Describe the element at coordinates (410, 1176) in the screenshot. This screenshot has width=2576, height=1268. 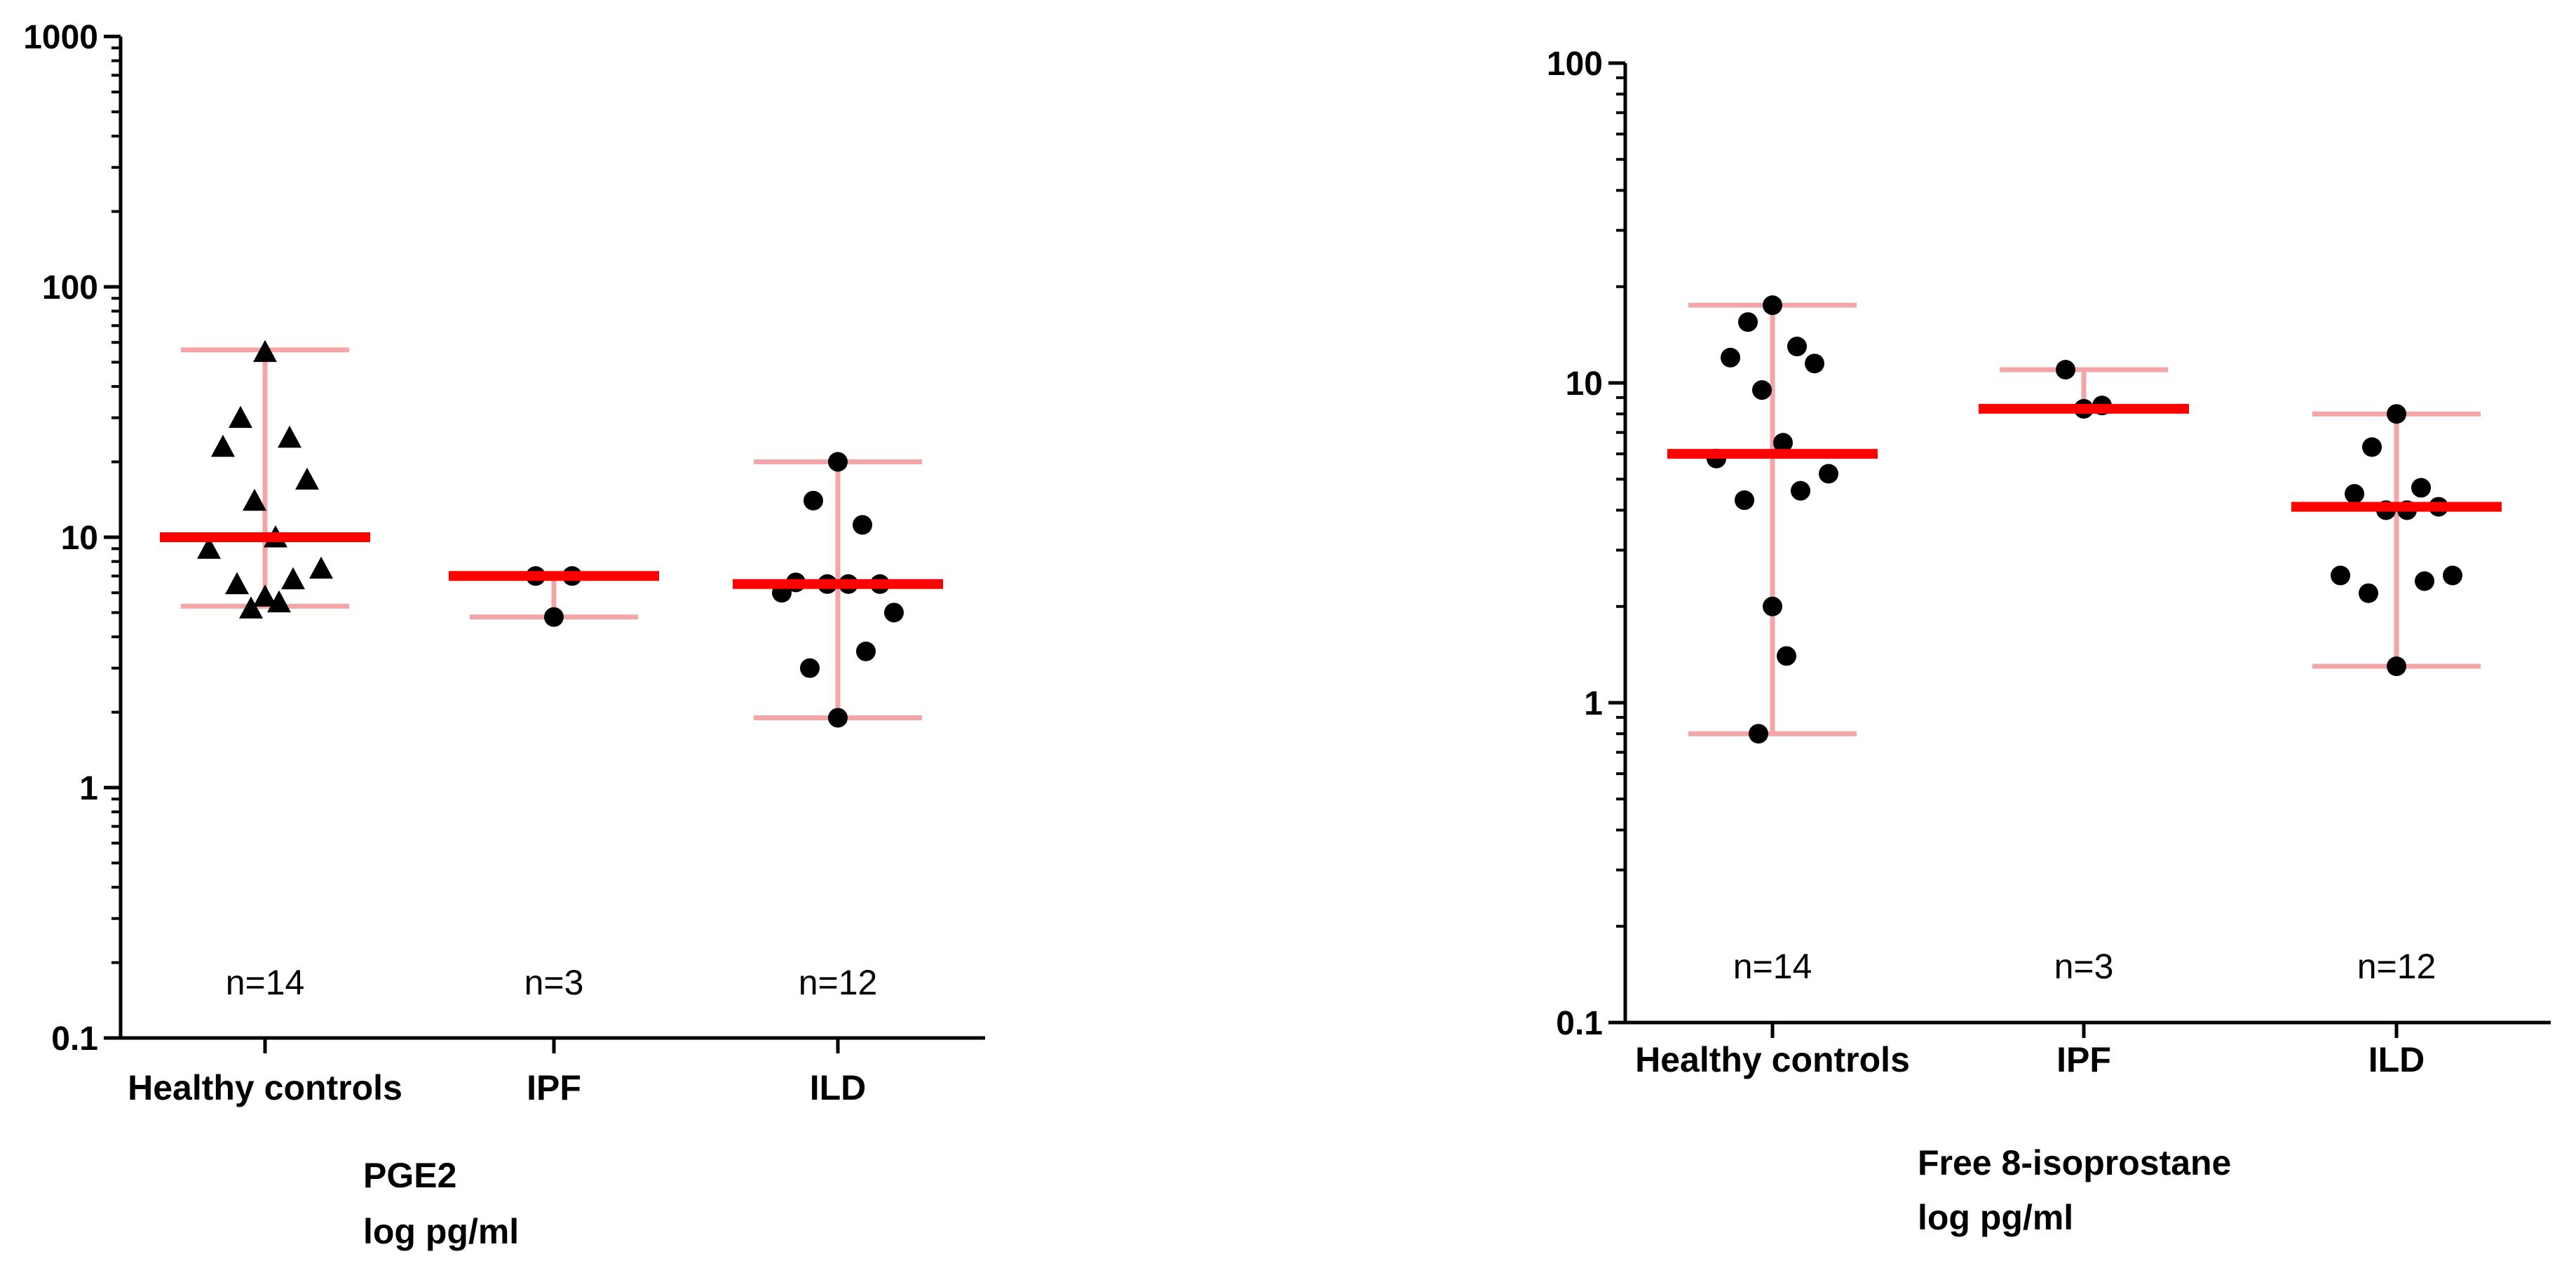
I see `y-axis-title: PGE2` at that location.